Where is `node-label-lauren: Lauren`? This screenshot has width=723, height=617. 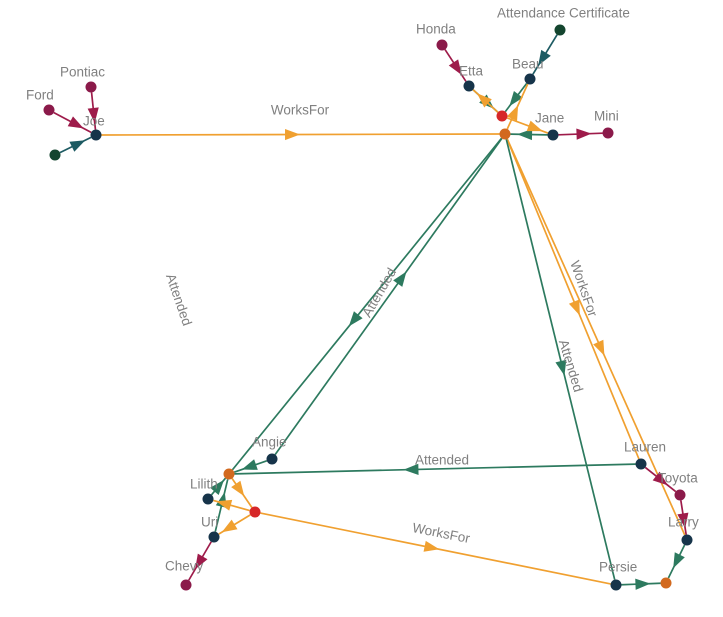
node-label-lauren: Lauren is located at coordinates (645, 447).